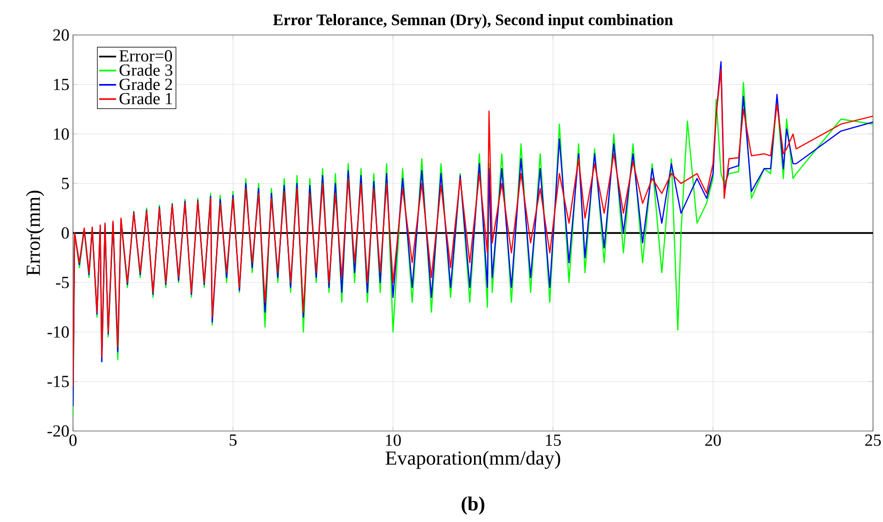 The image size is (883, 522). What do you see at coordinates (393, 440) in the screenshot?
I see `x-tick-label: 10` at bounding box center [393, 440].